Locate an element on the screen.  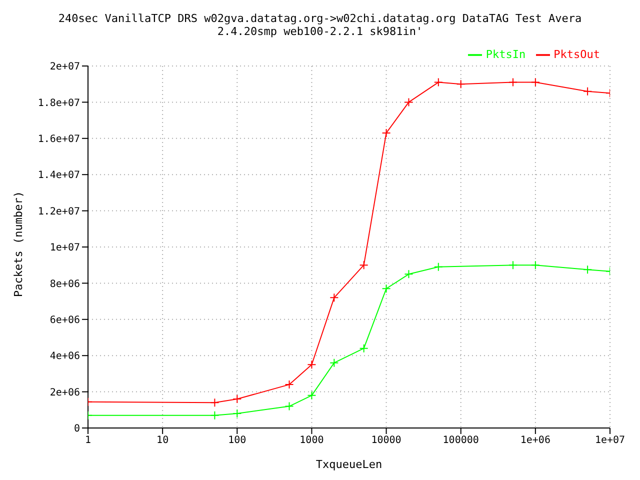
y-tick-label: 1e+07 is located at coordinates (65, 248).